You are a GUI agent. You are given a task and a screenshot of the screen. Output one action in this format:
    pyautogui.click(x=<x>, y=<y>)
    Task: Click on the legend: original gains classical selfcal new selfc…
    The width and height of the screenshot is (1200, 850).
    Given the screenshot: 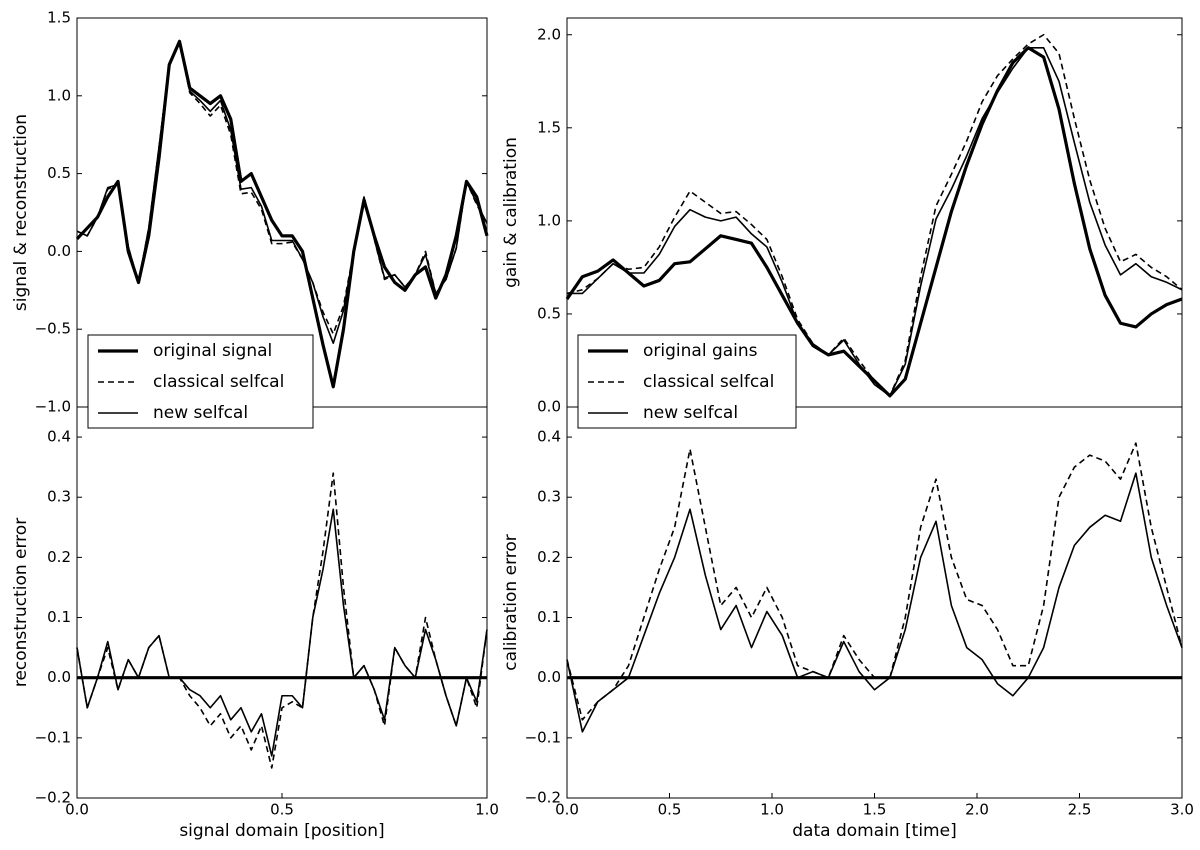 What is the action you would take?
    pyautogui.click(x=687, y=381)
    